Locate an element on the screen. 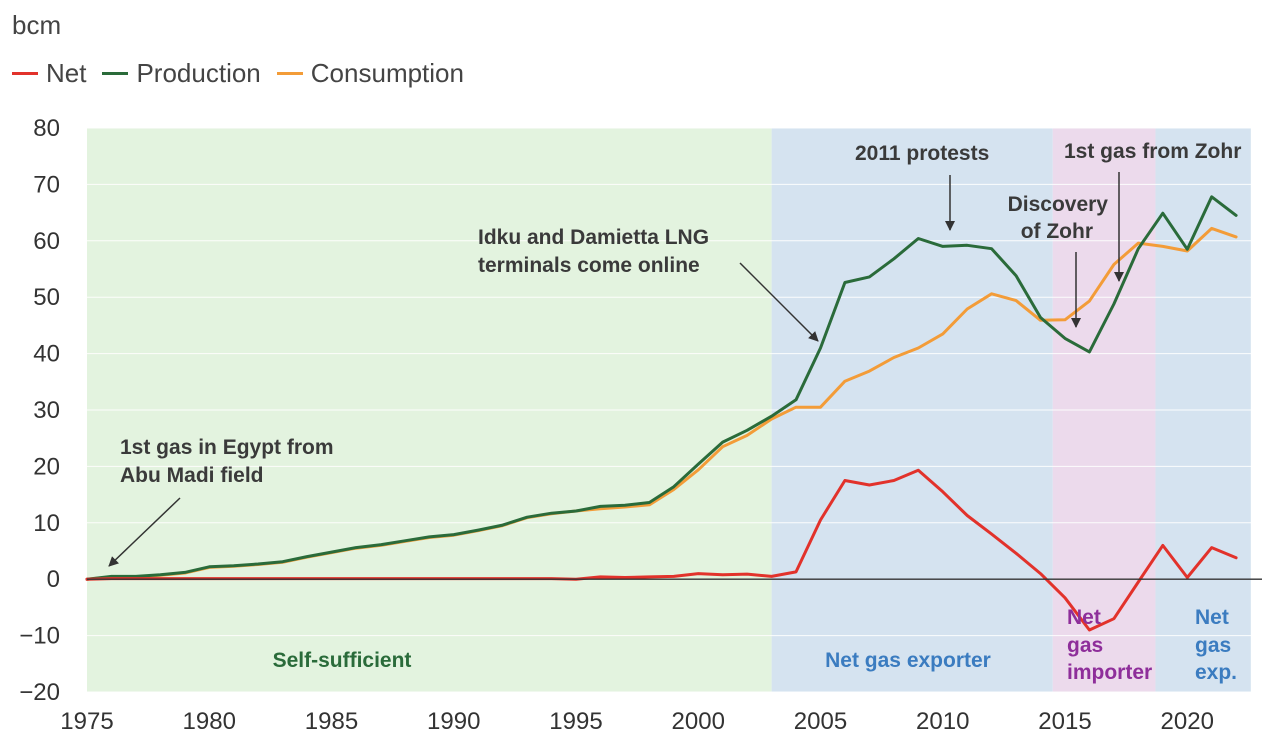 This screenshot has height=741, width=1280. legend-label-net: Net is located at coordinates (66, 73).